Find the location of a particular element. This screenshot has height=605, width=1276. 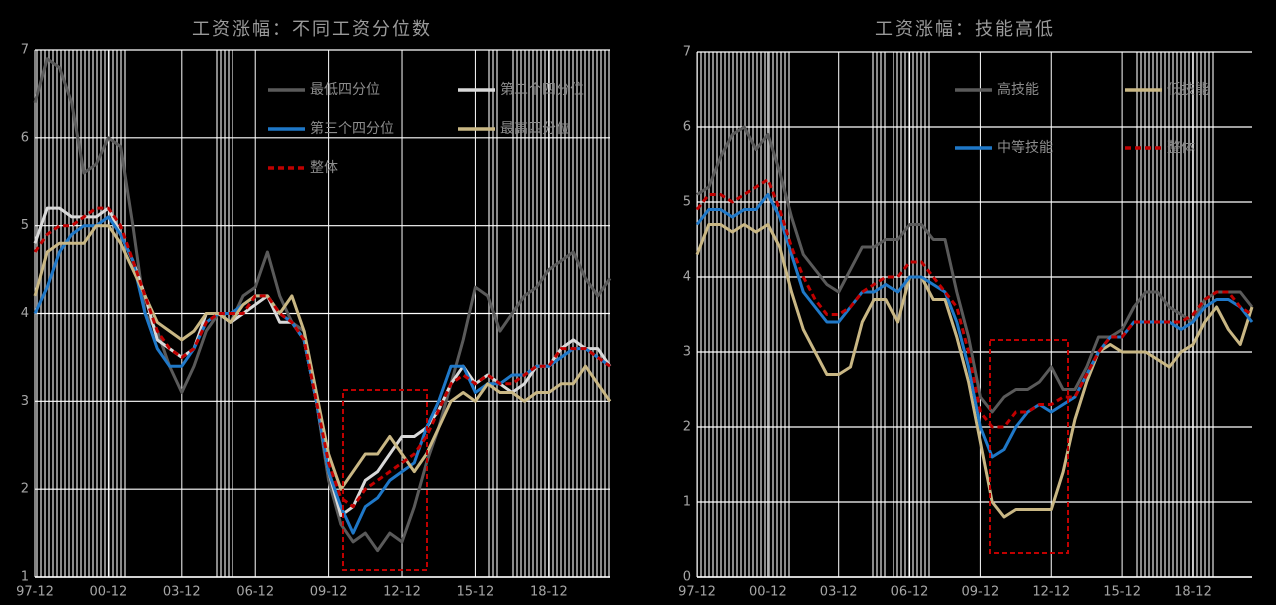

y-tick-label: 0 is located at coordinates (687, 577).